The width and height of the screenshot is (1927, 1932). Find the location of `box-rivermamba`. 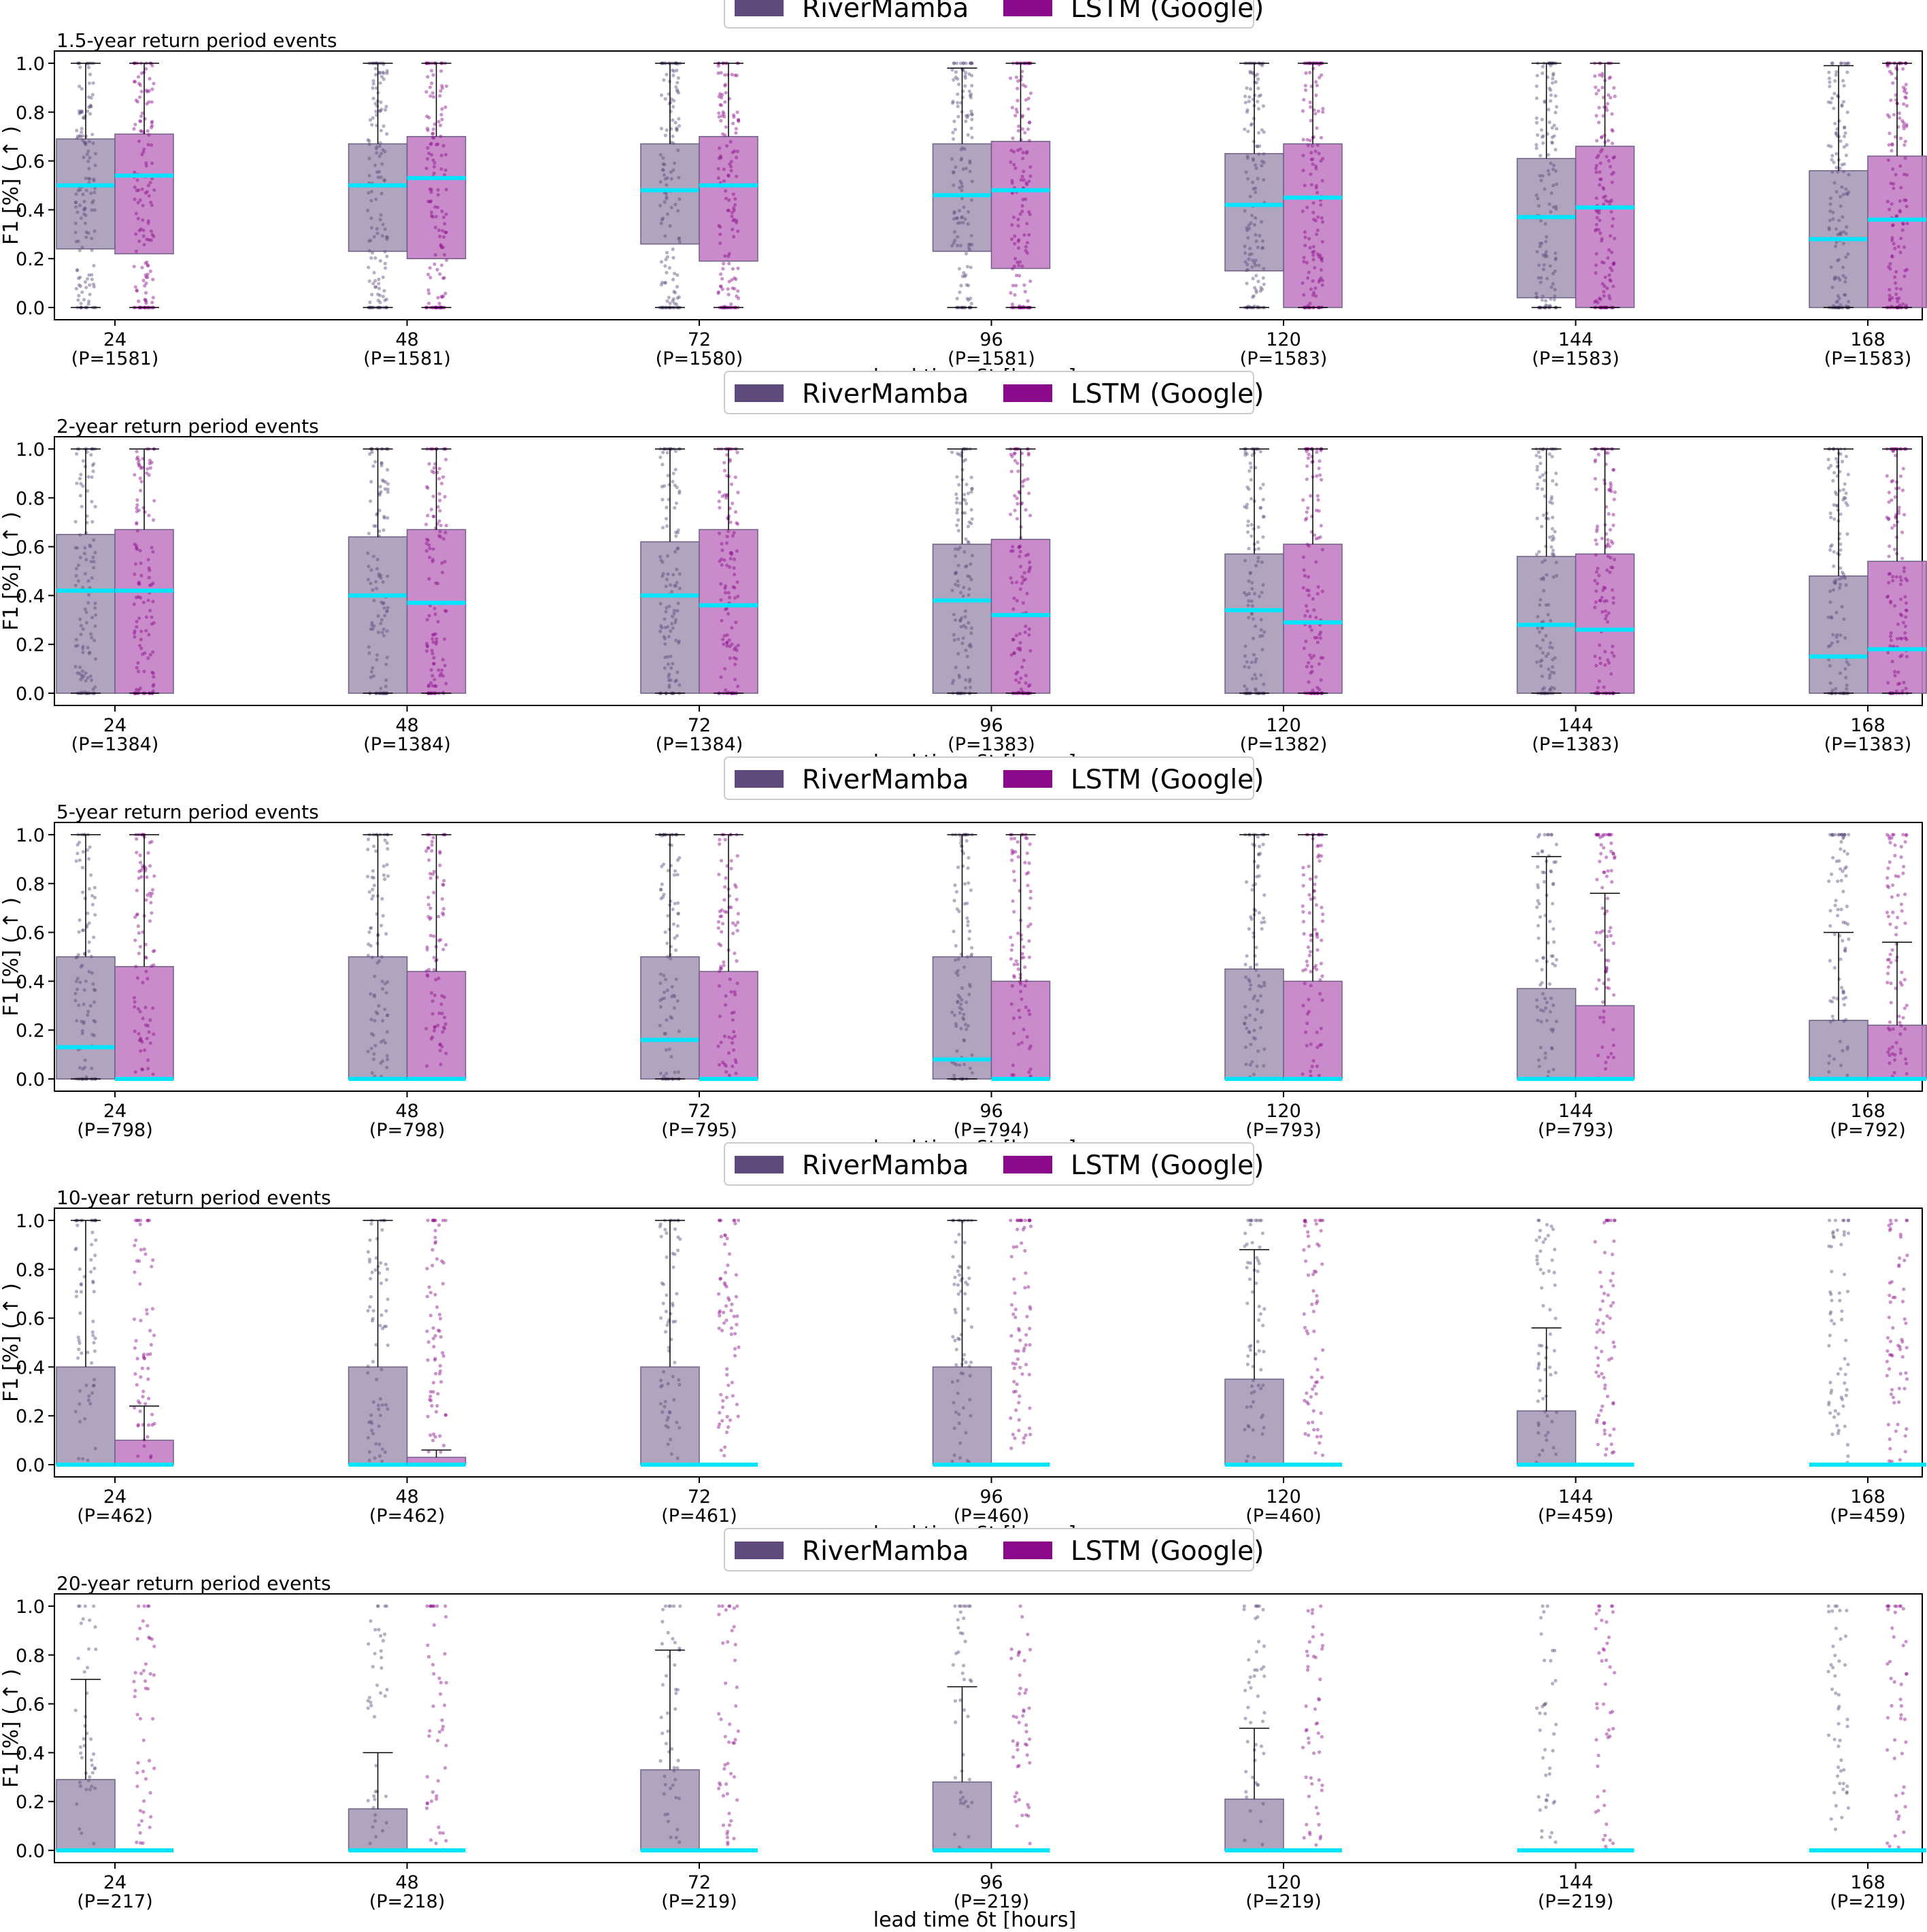

box-rivermamba is located at coordinates (1254, 623).